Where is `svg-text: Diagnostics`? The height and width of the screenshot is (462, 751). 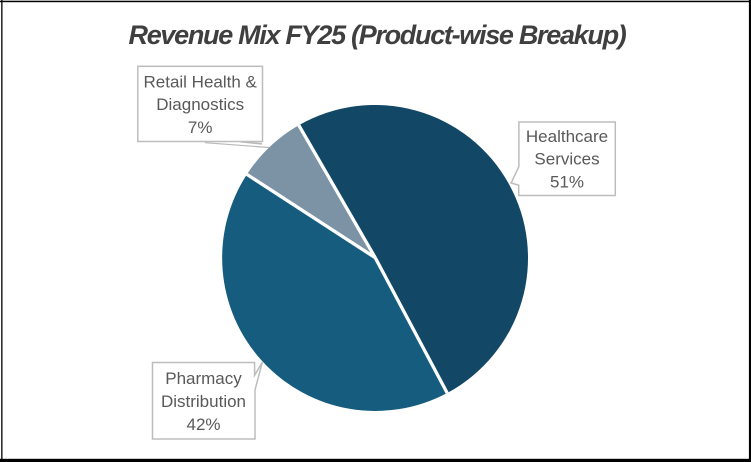
svg-text: Diagnostics is located at coordinates (200, 104).